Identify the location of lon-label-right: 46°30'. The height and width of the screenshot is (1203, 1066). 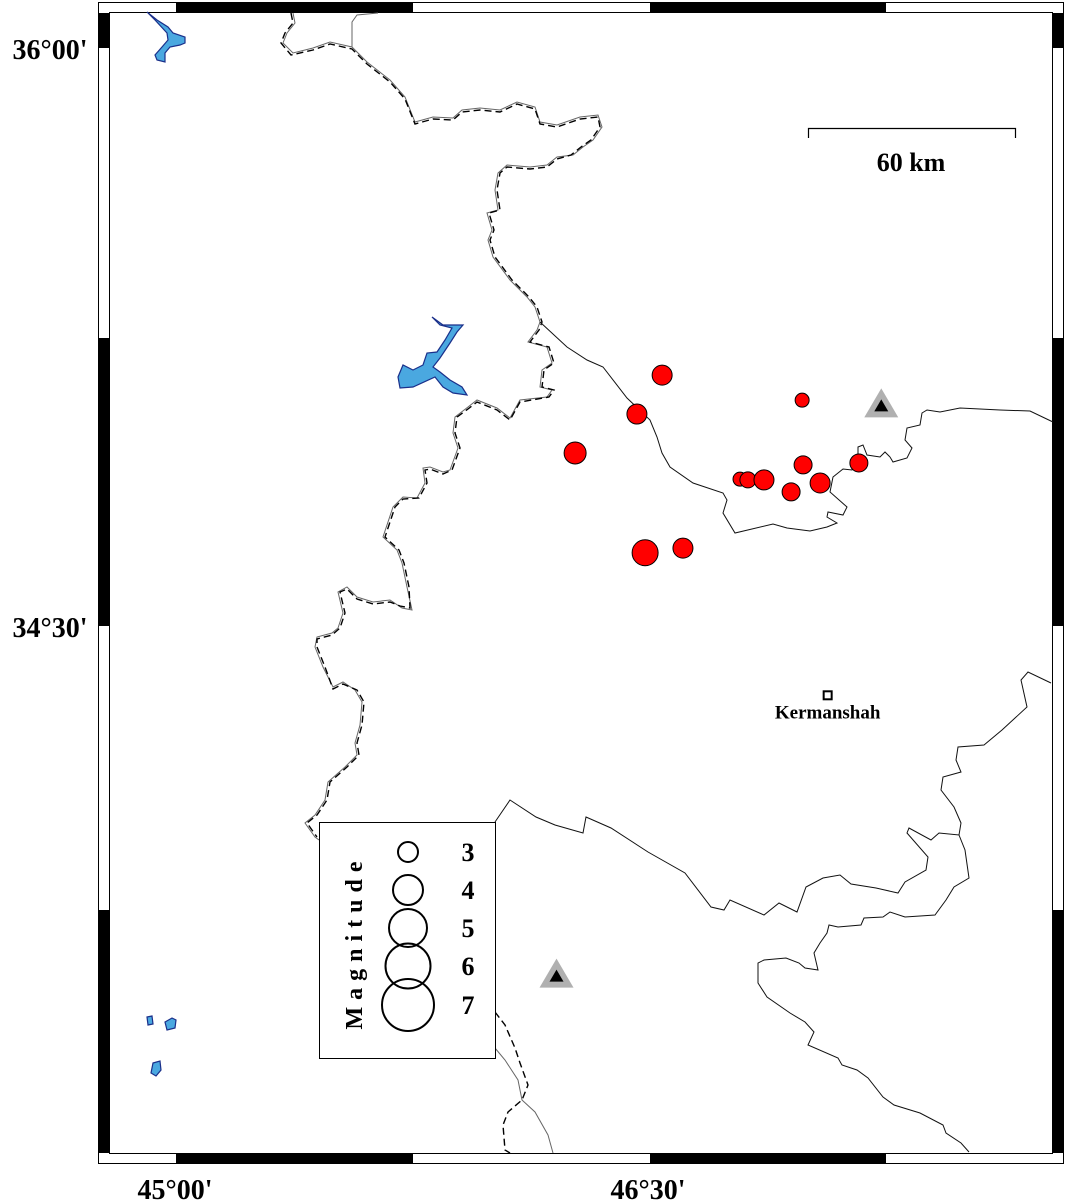
(648, 1189).